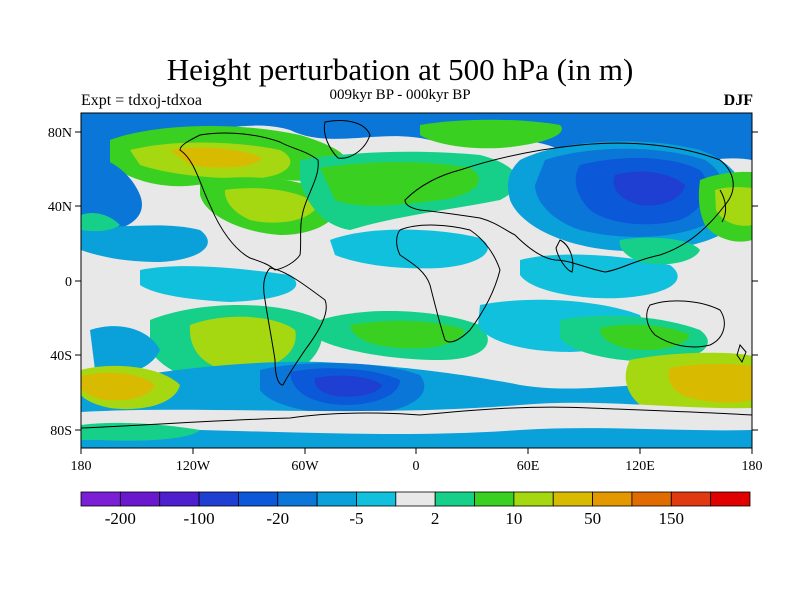 Image resolution: width=800 pixels, height=600 pixels. I want to click on japan-coast, so click(723, 206).